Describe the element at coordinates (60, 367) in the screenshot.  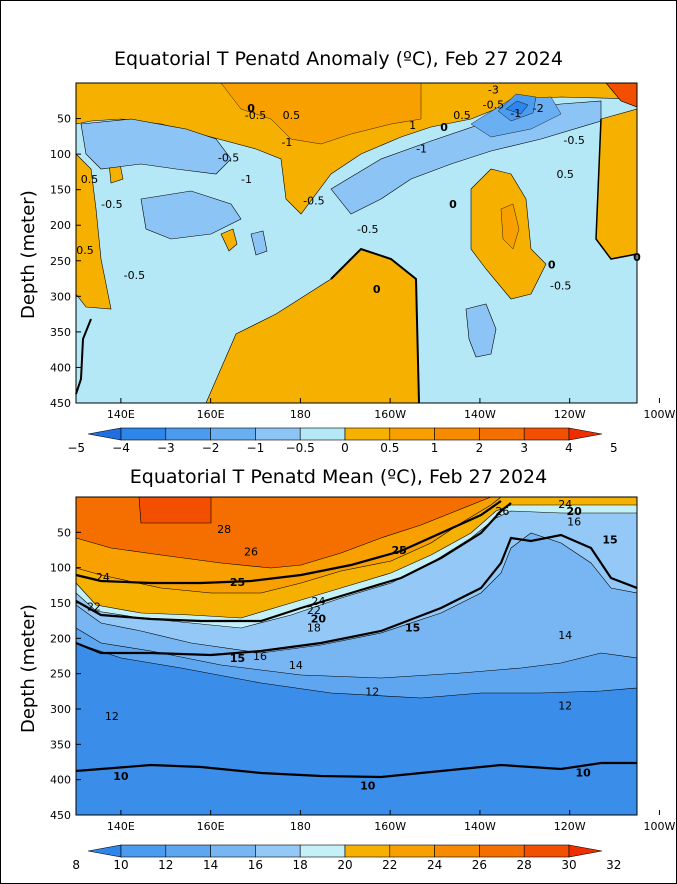
I see `y-tick-label: 400` at that location.